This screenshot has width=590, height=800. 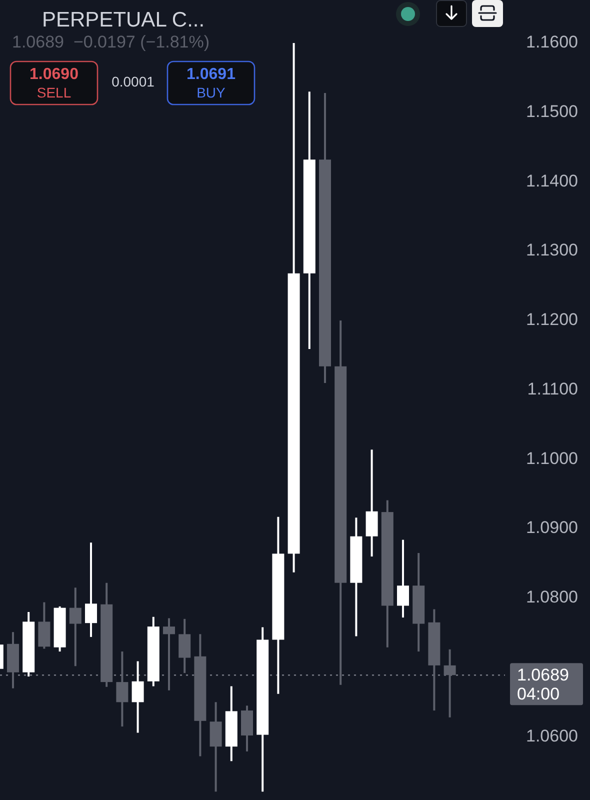 What do you see at coordinates (552, 250) in the screenshot?
I see `y-tick-label: 1.1300` at bounding box center [552, 250].